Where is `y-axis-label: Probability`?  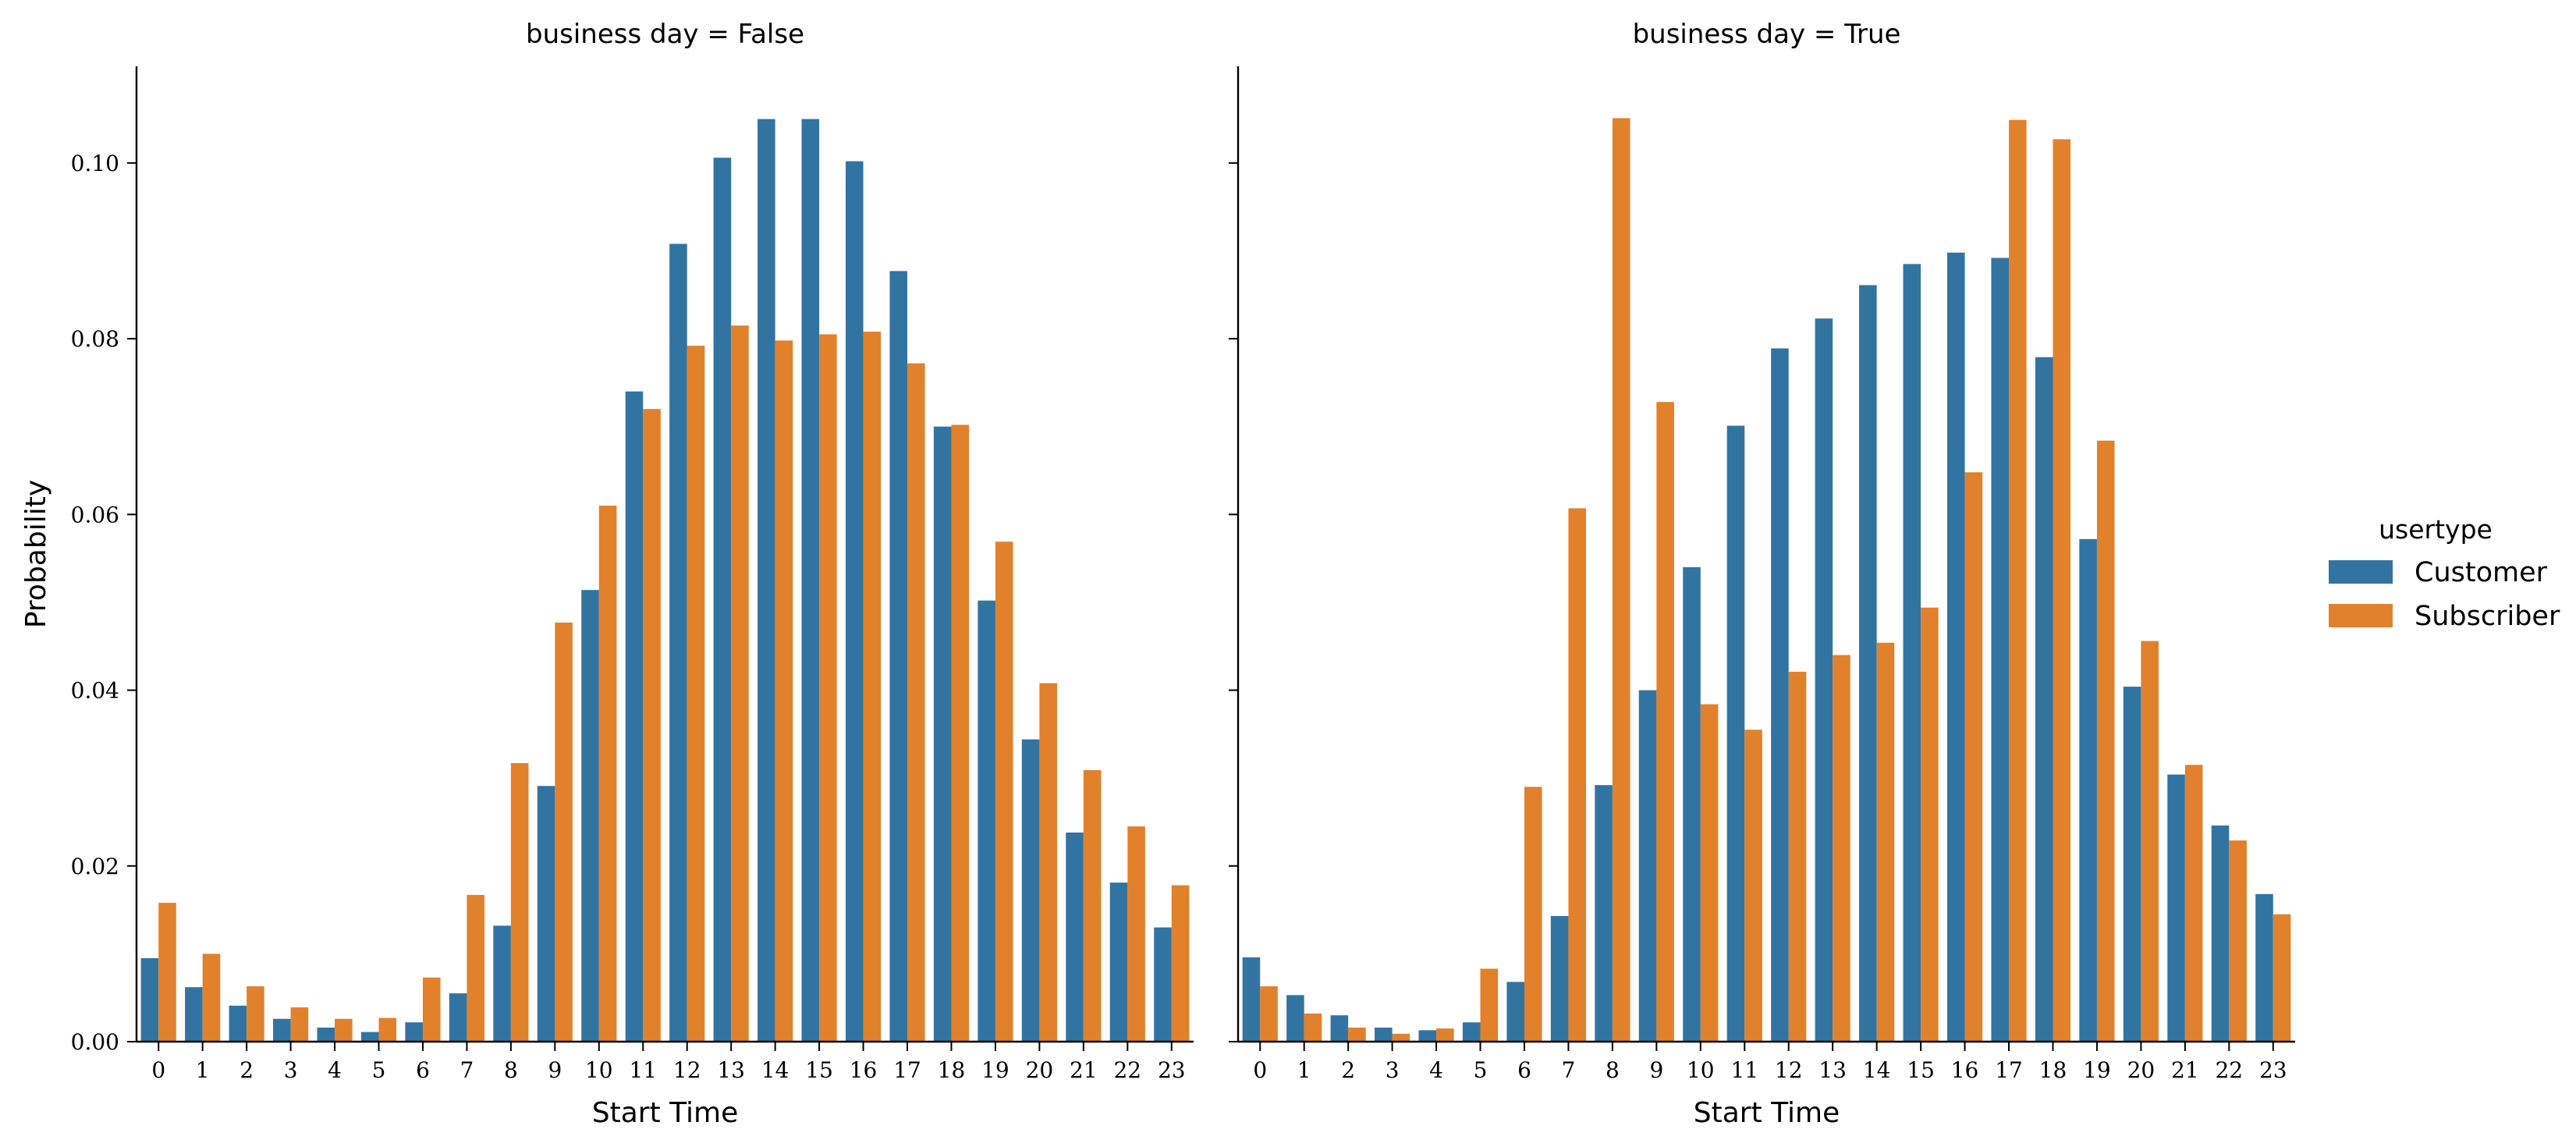 y-axis-label: Probability is located at coordinates (36, 554).